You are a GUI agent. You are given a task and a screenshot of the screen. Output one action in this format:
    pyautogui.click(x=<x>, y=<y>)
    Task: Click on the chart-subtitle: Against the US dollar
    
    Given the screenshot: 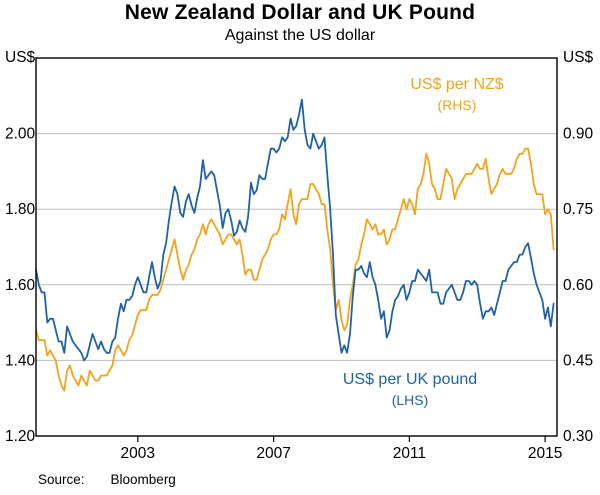 What is the action you would take?
    pyautogui.click(x=300, y=35)
    